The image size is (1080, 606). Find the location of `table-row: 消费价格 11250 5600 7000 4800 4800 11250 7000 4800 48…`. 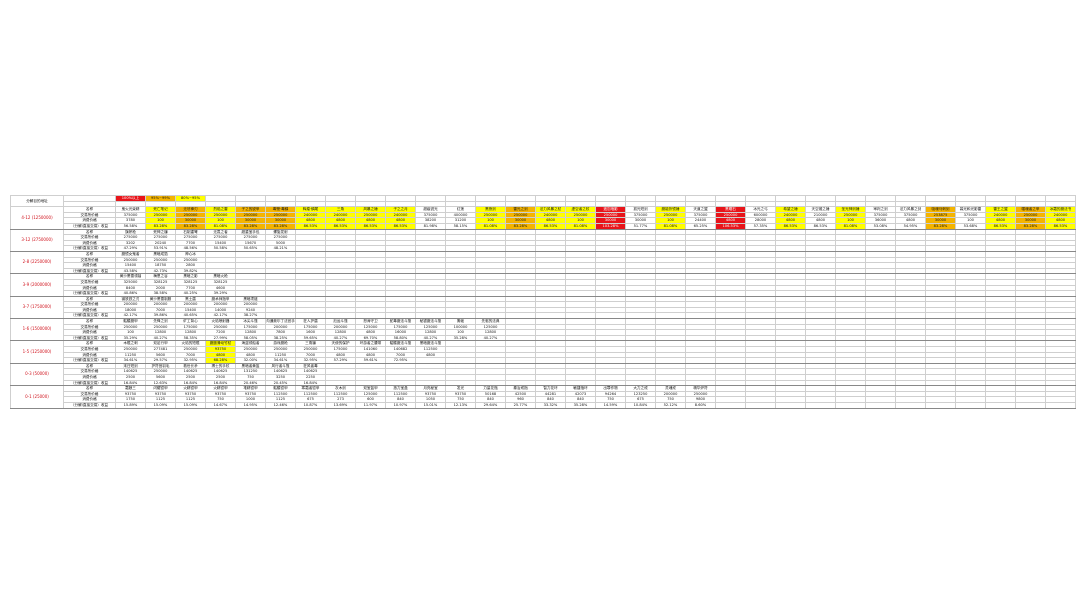

table-row: 消费价格 11250 5600 7000 4800 4800 11250 7000 4800 48… is located at coordinates (543, 355).